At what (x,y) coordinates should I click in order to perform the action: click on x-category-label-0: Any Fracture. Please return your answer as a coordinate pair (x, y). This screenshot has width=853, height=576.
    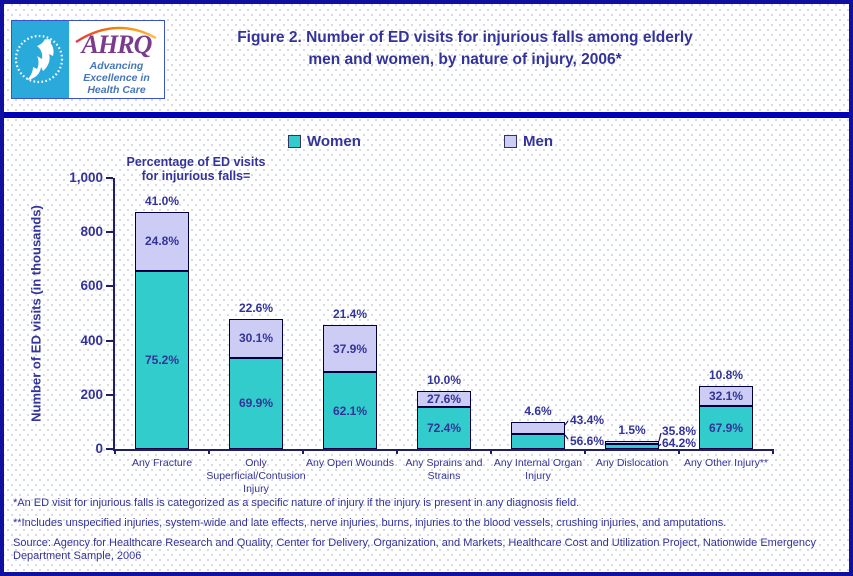
    Looking at the image, I should click on (162, 463).